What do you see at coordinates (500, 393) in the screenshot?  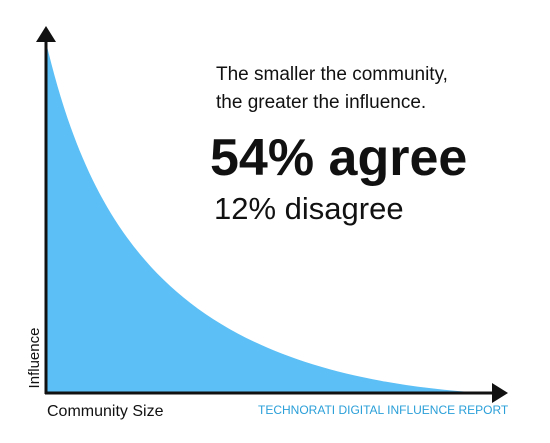 I see `x-axis-arrow` at bounding box center [500, 393].